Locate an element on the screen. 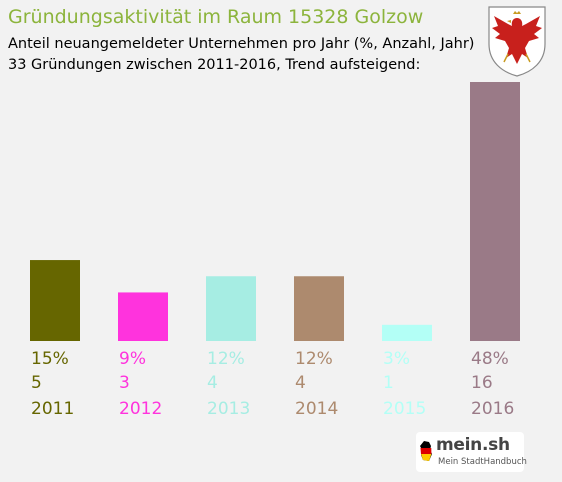  percent-label-2015: 3% is located at coordinates (396, 359).